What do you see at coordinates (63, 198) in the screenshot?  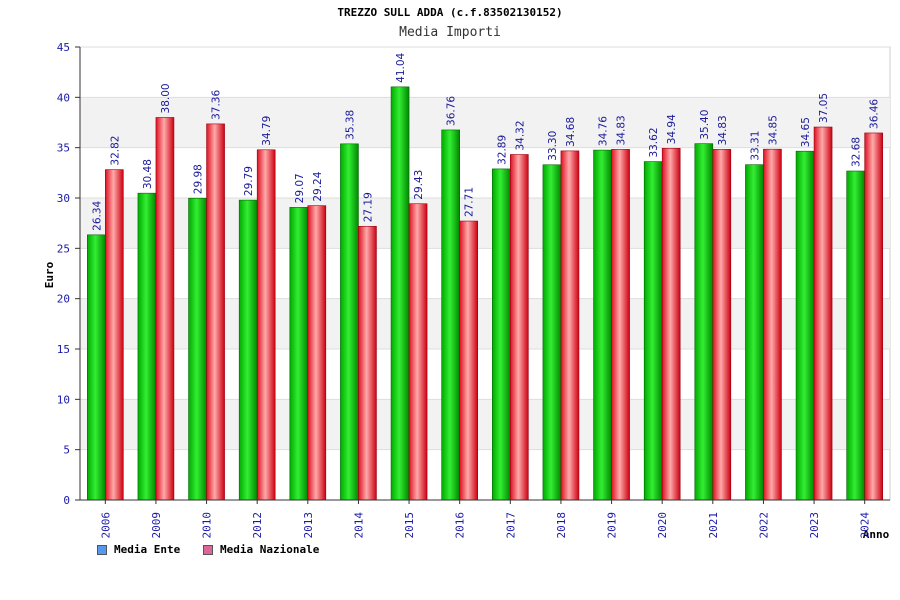 I see `y-tick-label: 30` at bounding box center [63, 198].